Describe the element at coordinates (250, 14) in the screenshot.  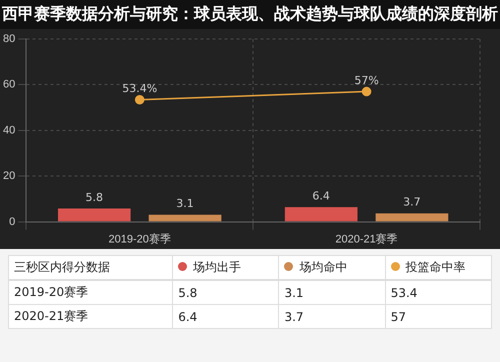
I see `chart-title: 西甲赛季数据分析与研究：球员表现、战术趋势与球队成绩的深度剖析` at that location.